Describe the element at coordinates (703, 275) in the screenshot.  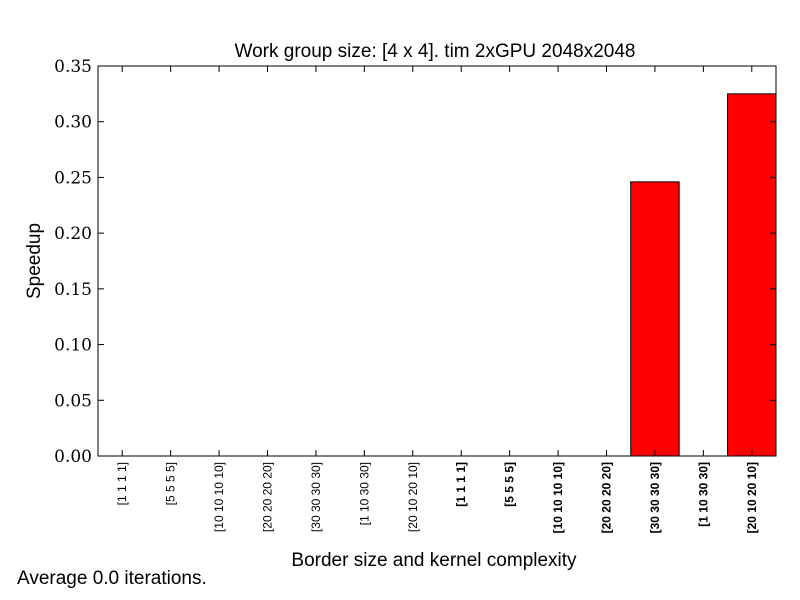
I see `bars-group` at that location.